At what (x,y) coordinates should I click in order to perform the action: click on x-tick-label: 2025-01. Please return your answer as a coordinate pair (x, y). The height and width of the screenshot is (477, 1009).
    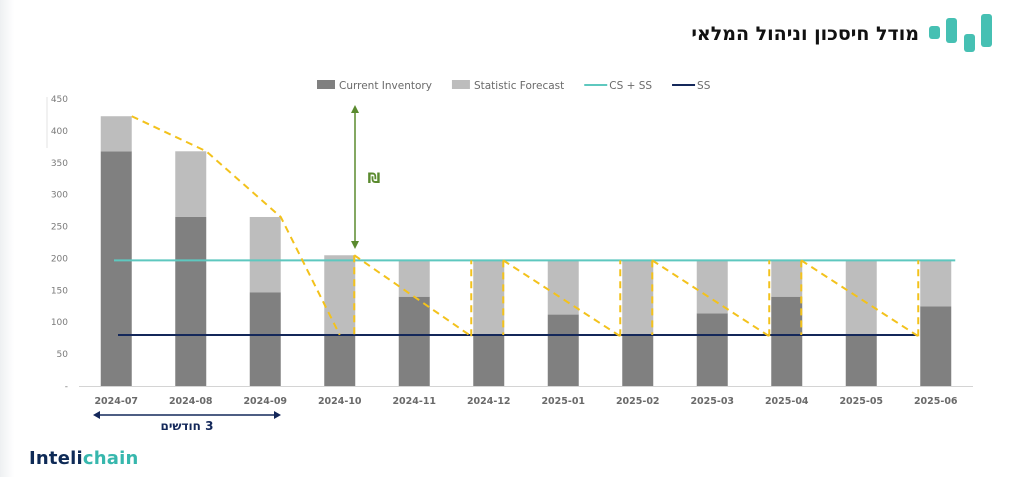
    Looking at the image, I should click on (563, 401).